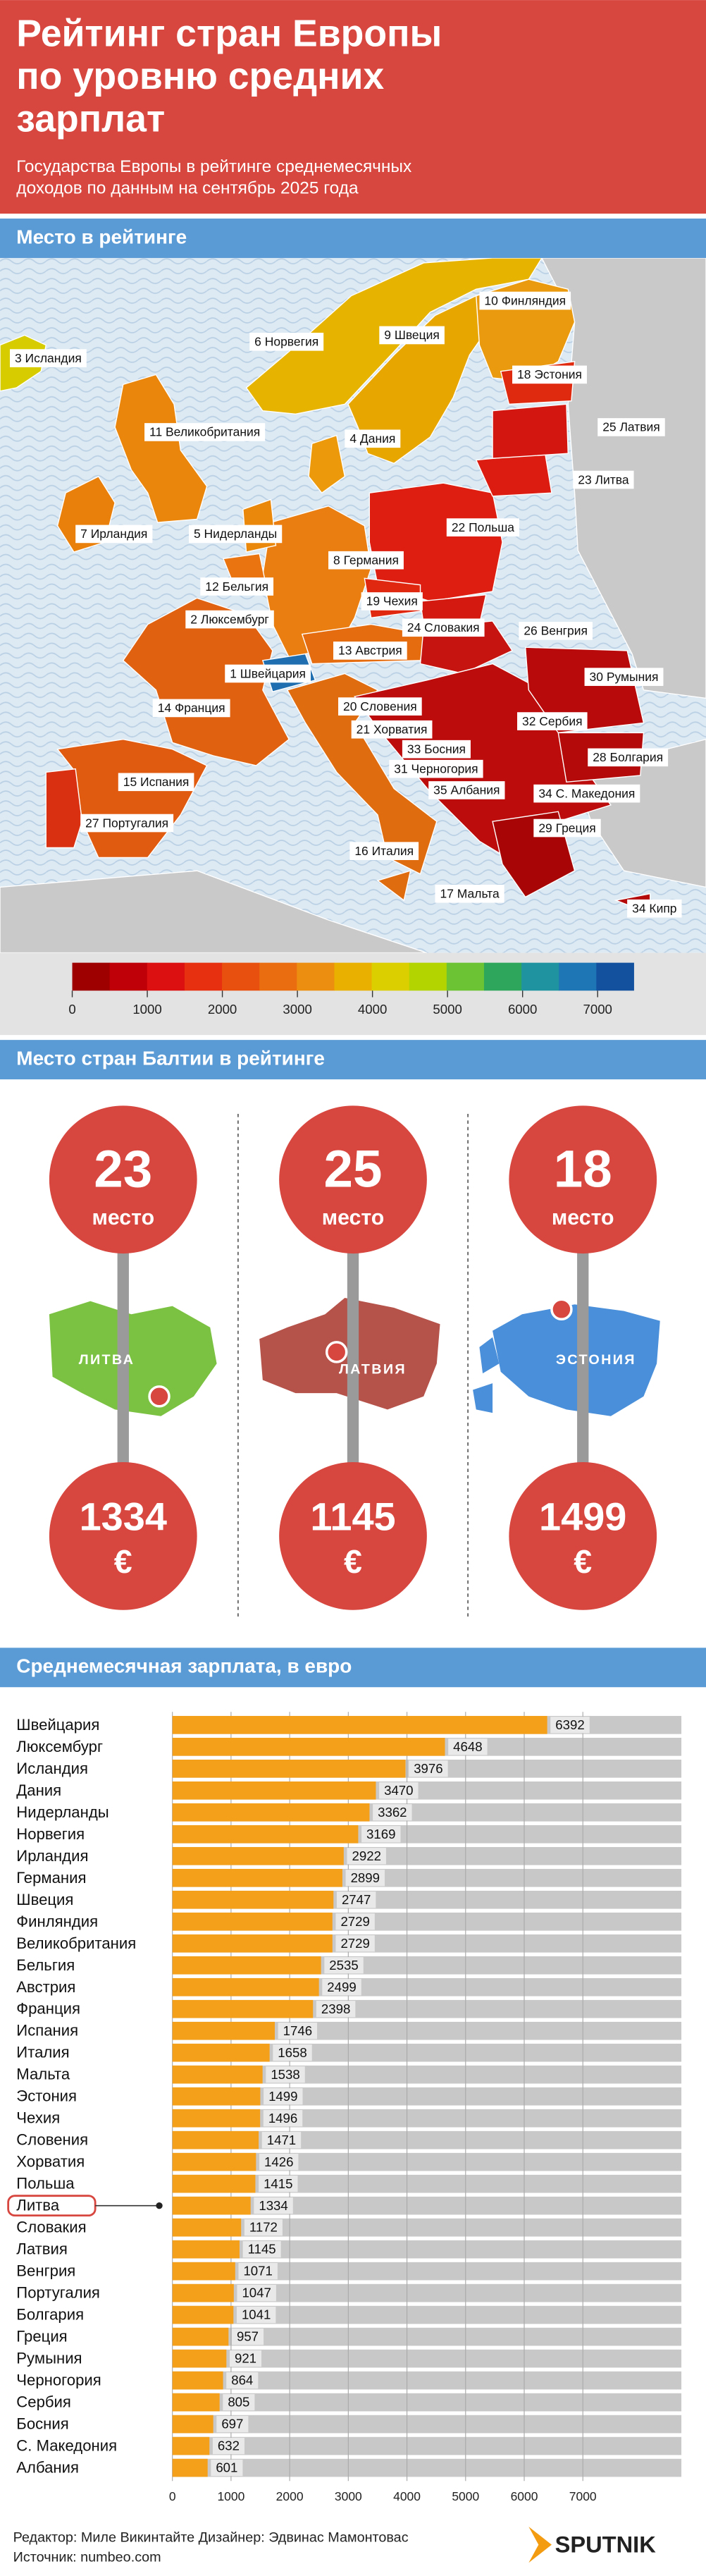 This screenshot has height=2576, width=706. I want to click on y-tick-label: Венгрия, so click(45, 2271).